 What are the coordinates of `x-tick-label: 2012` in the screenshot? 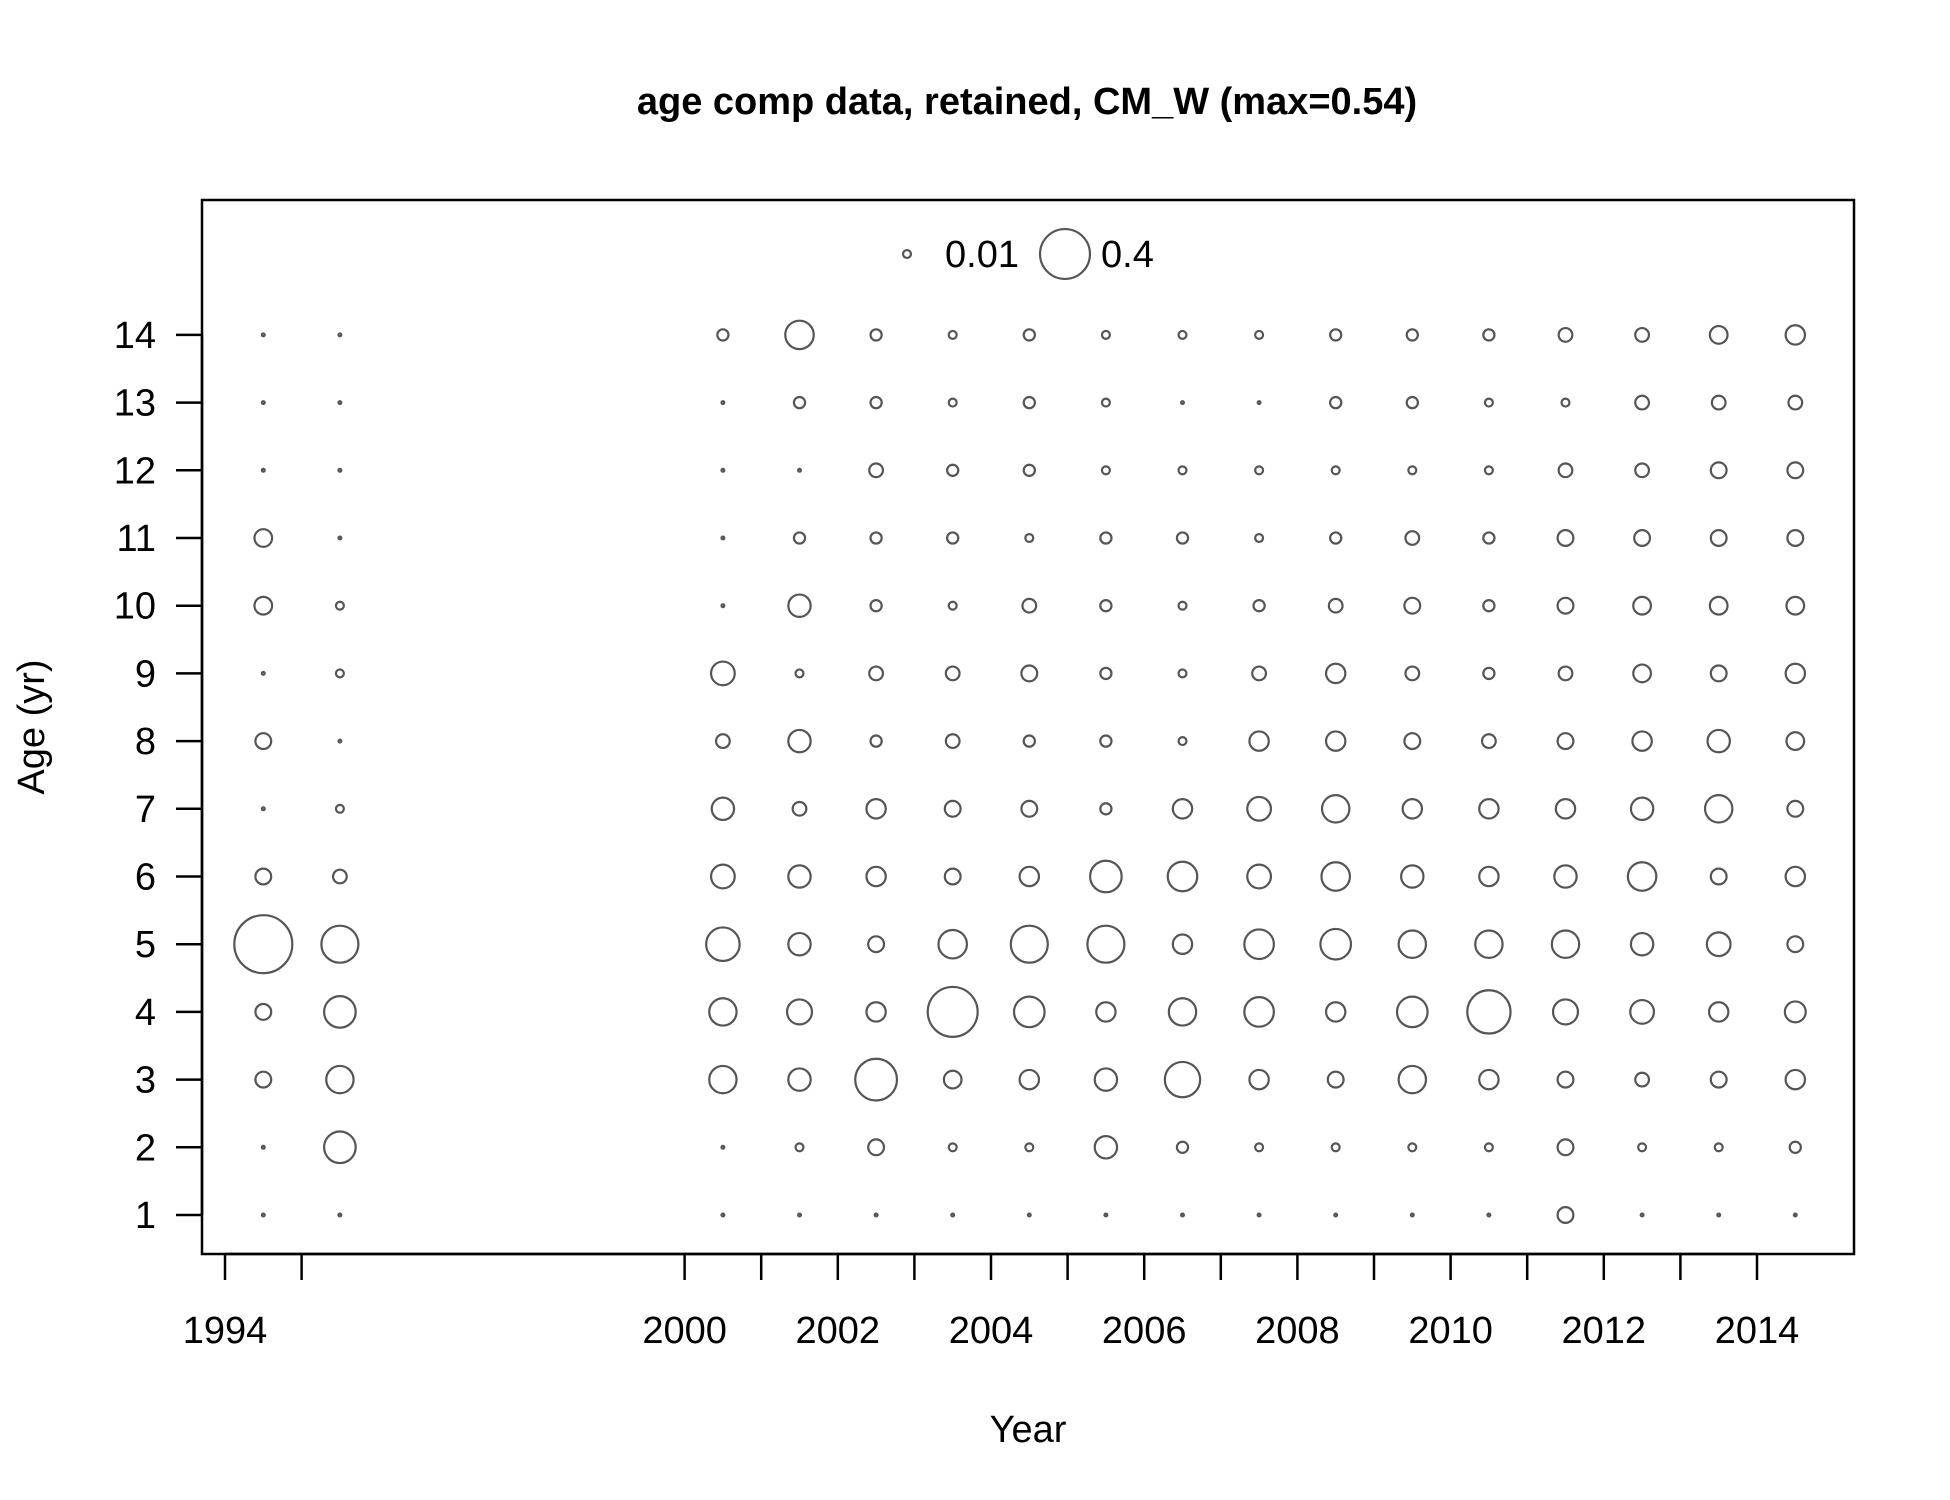 It's located at (1604, 1331).